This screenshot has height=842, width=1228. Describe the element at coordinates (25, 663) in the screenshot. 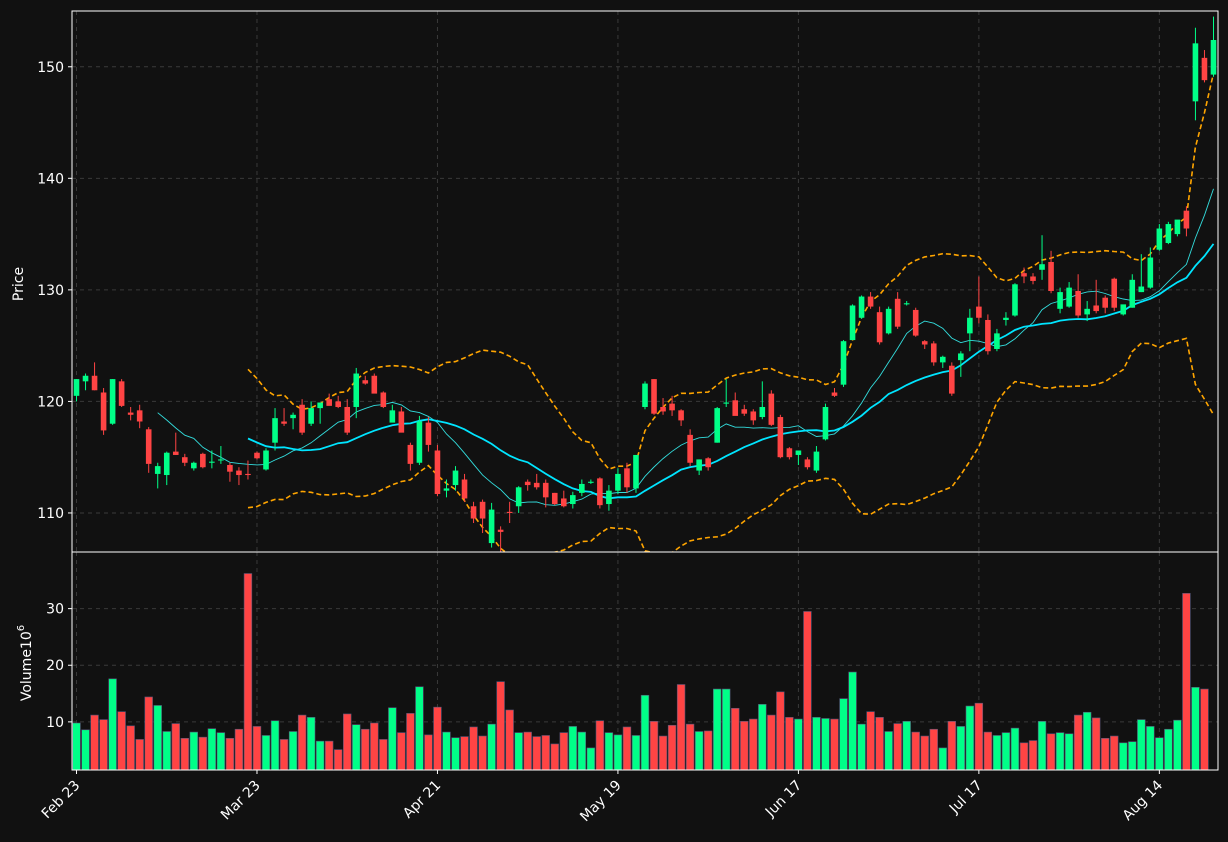

I see `volume-axis-label: Volume106` at that location.